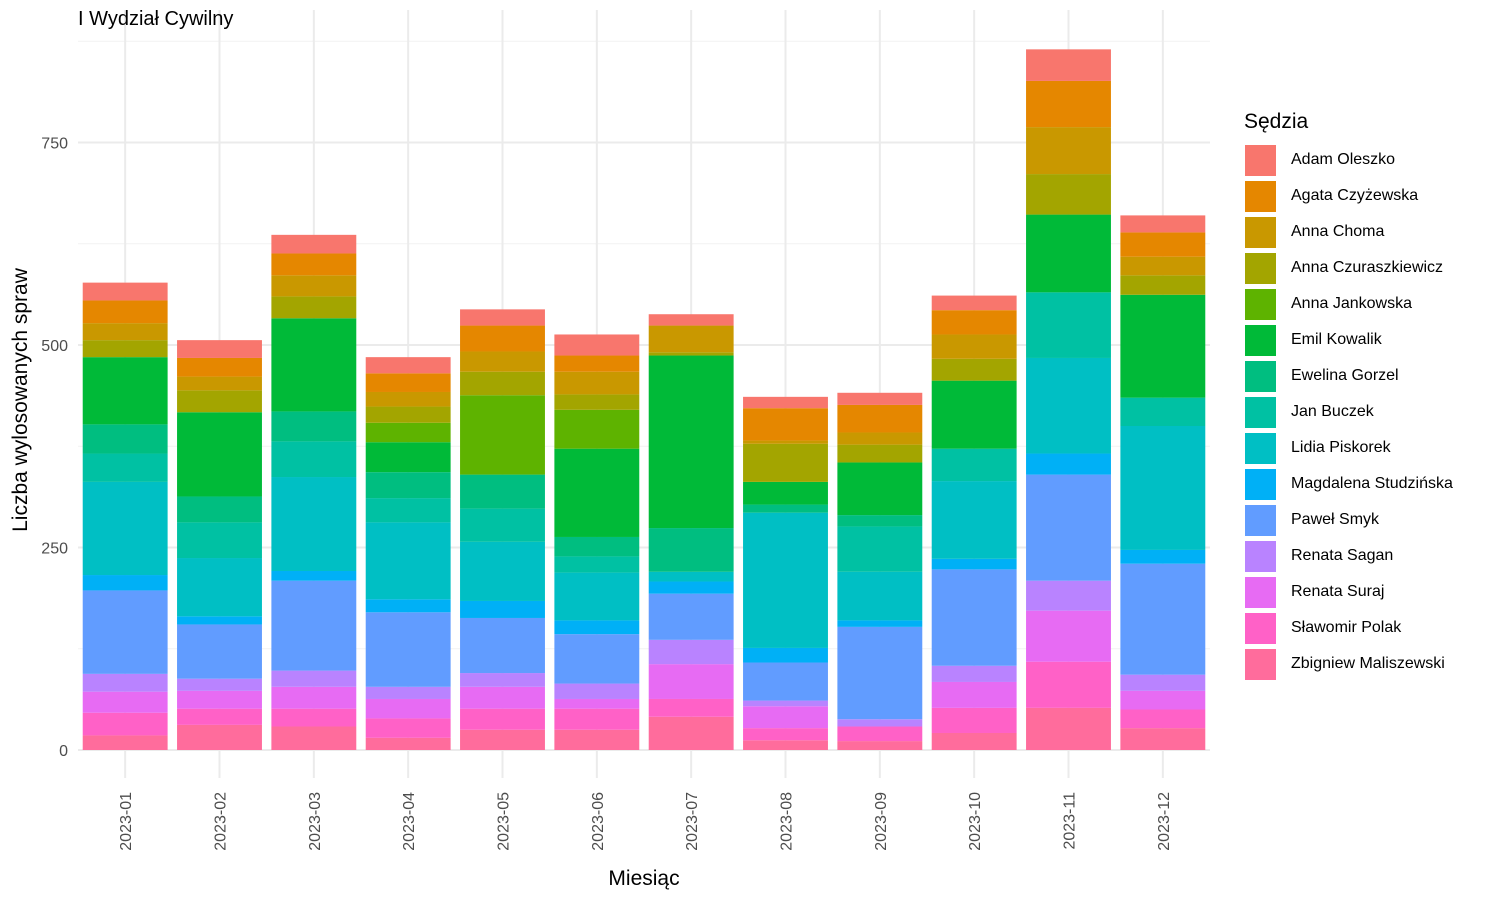 The width and height of the screenshot is (1500, 900). What do you see at coordinates (20, 399) in the screenshot?
I see `y-axis-label: Liczba wylosowanych spraw` at bounding box center [20, 399].